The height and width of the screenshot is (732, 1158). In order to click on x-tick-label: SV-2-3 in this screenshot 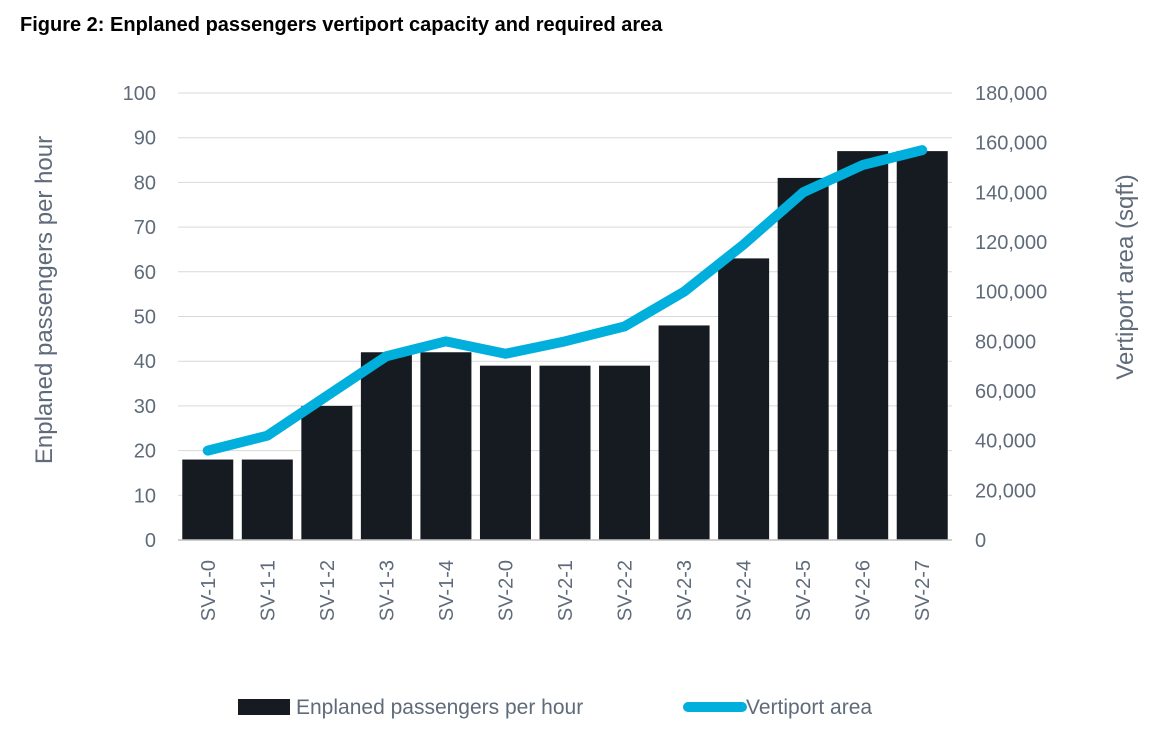, I will do `click(685, 590)`.